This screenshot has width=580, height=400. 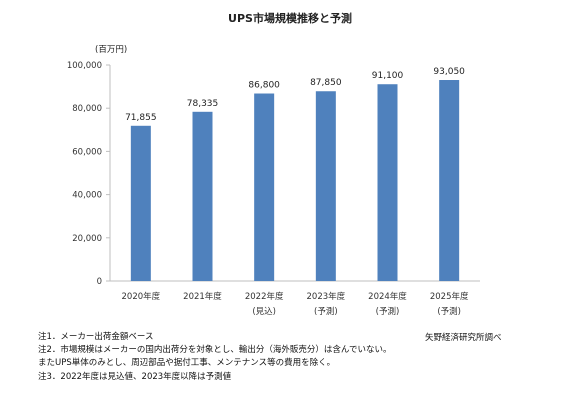 I want to click on source-credit: 矢野経済研究所調べ, so click(x=463, y=338).